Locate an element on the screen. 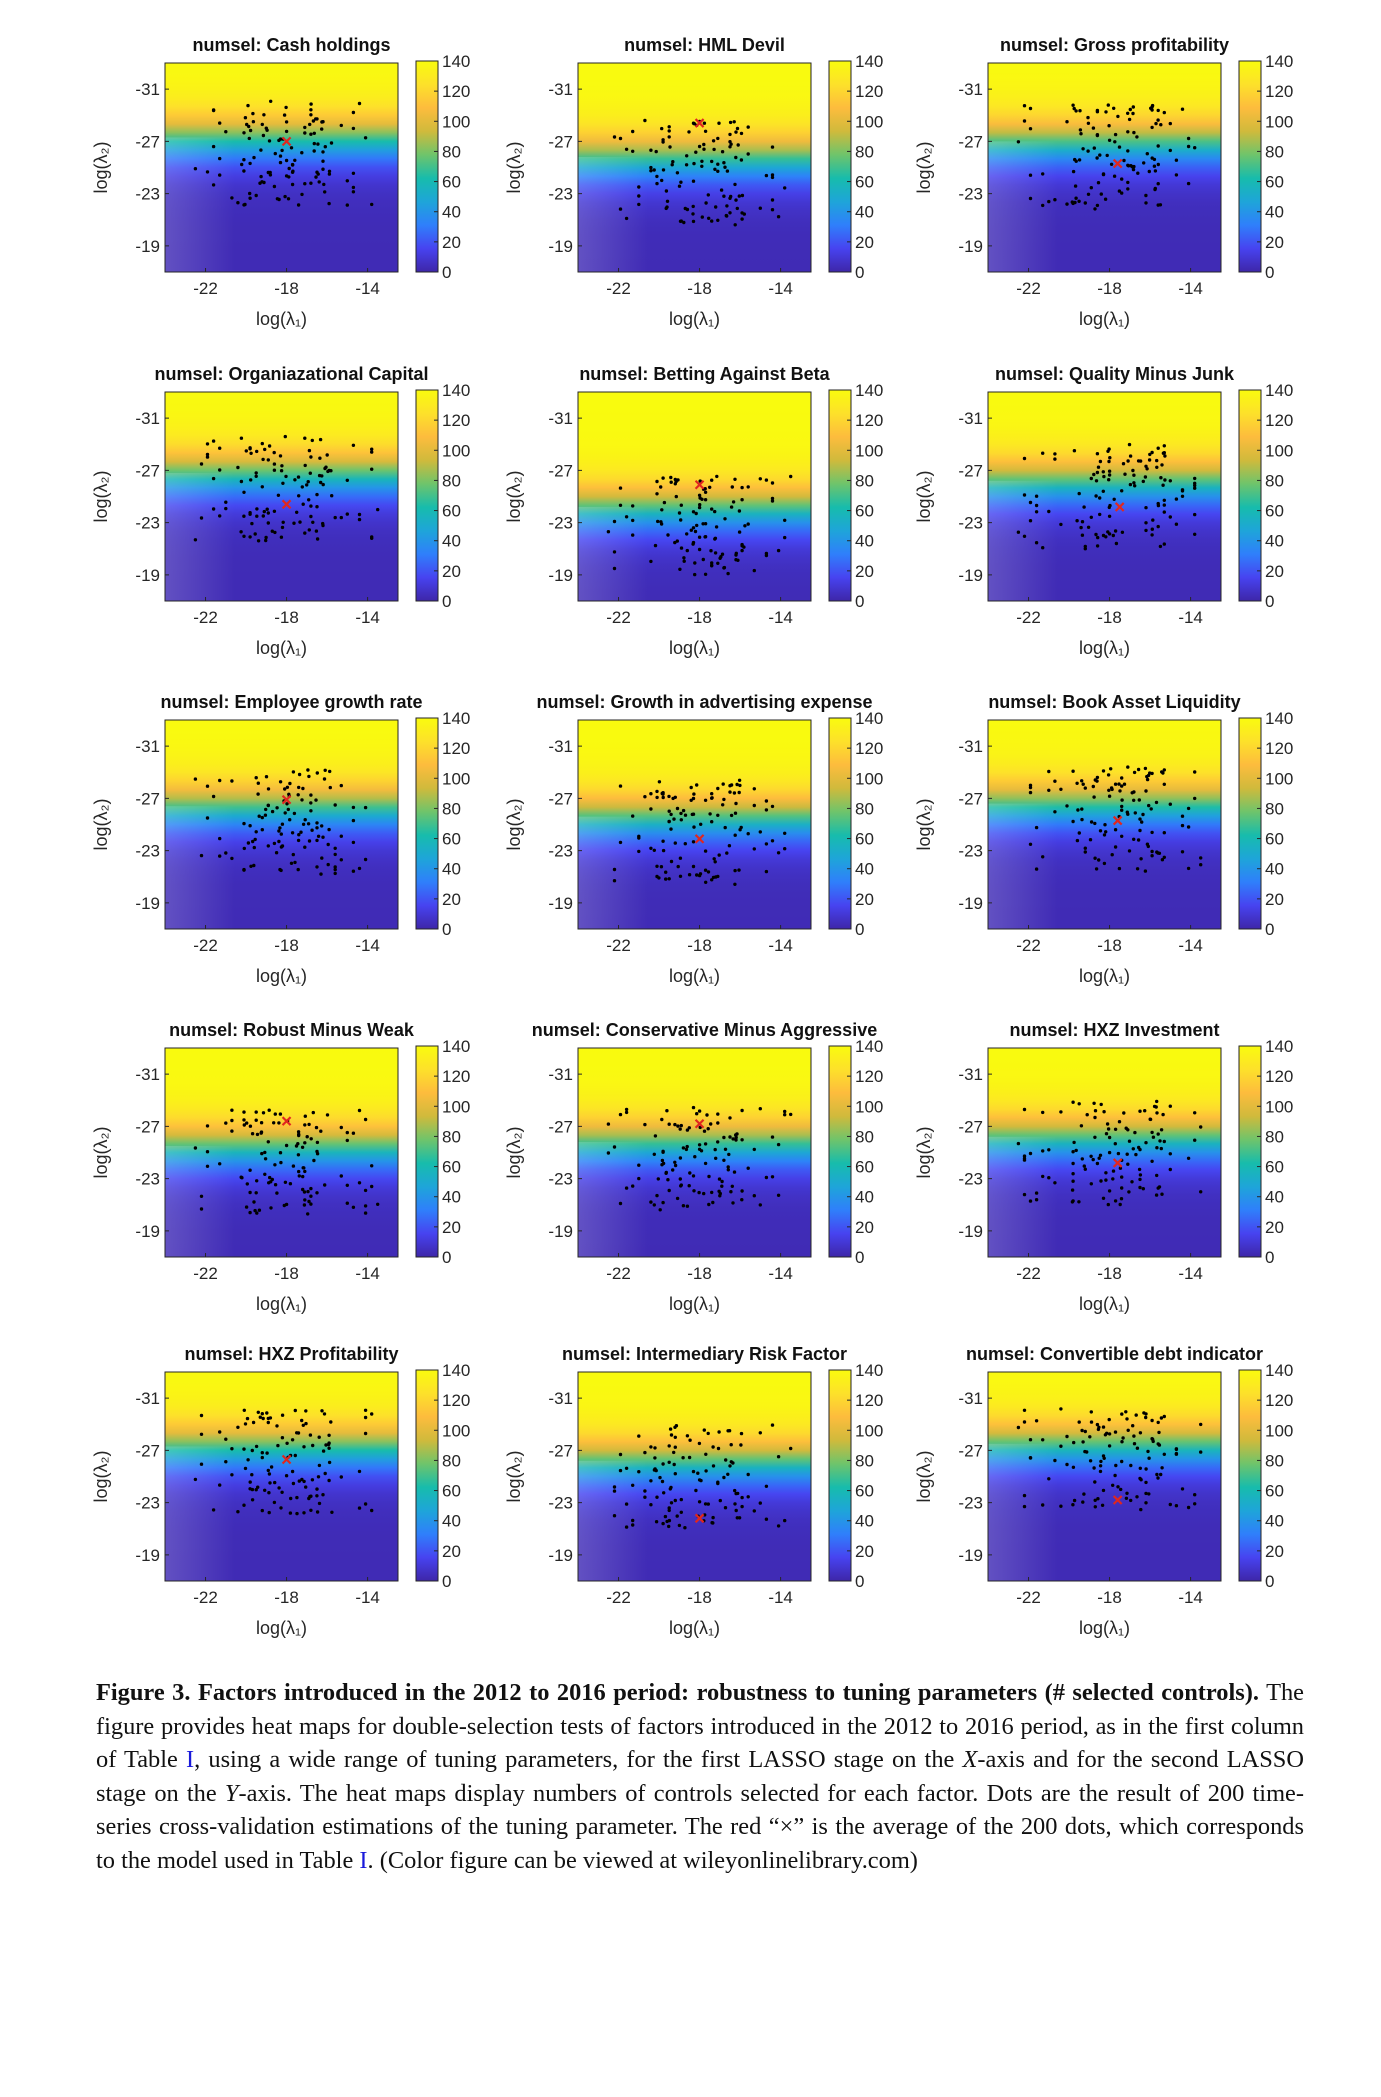 The height and width of the screenshot is (2097, 1381). colorbar-tick-label: 100 is located at coordinates (869, 450).